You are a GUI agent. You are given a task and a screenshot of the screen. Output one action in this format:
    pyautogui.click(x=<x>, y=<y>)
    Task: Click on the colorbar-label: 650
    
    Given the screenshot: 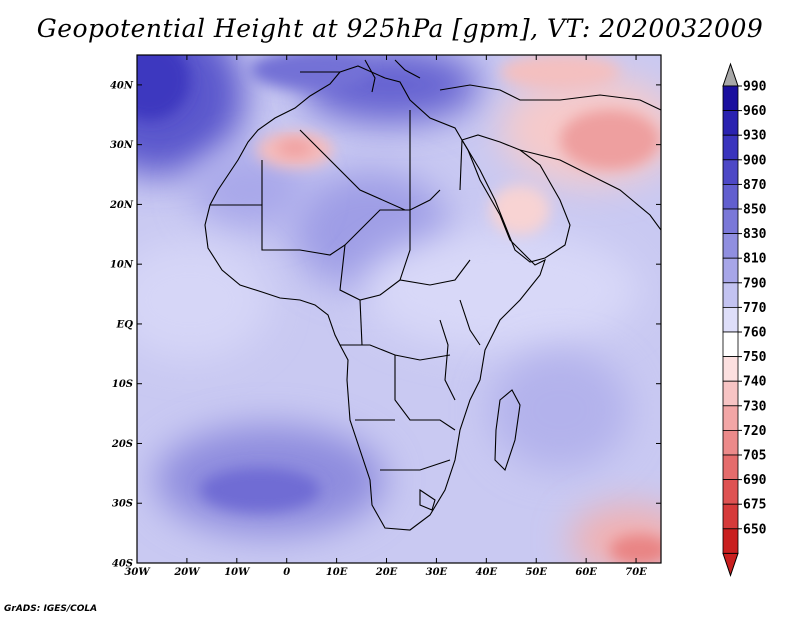 What is the action you would take?
    pyautogui.click(x=755, y=529)
    